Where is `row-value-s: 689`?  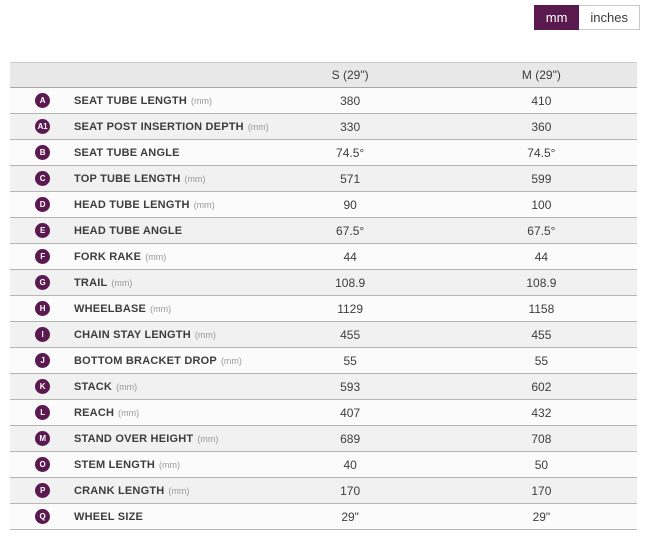 row-value-s: 689 is located at coordinates (350, 438).